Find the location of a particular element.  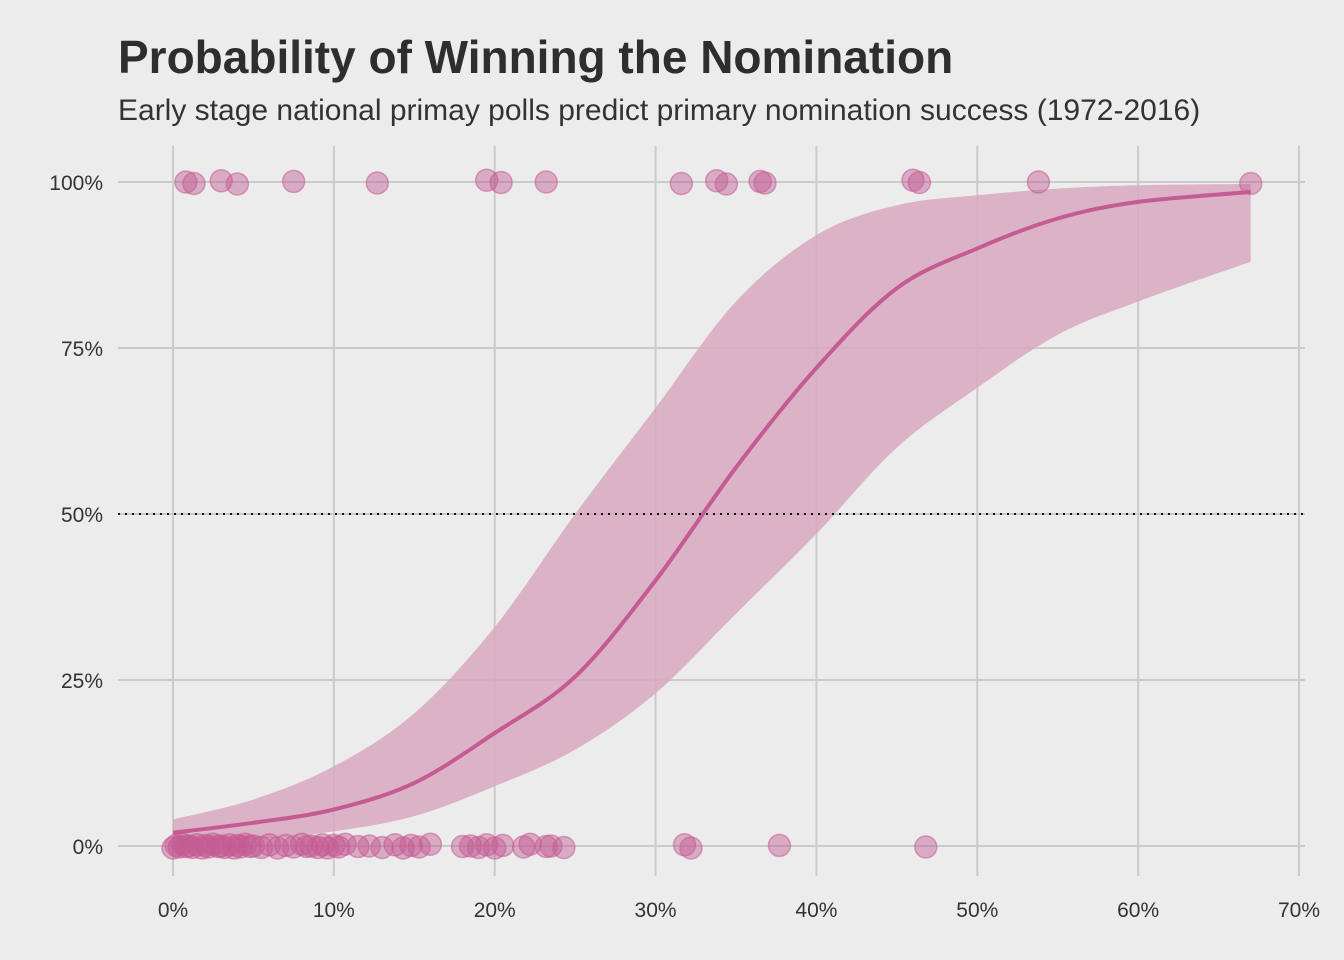

chart-title: Probability of Winning the Nomination is located at coordinates (536, 57).